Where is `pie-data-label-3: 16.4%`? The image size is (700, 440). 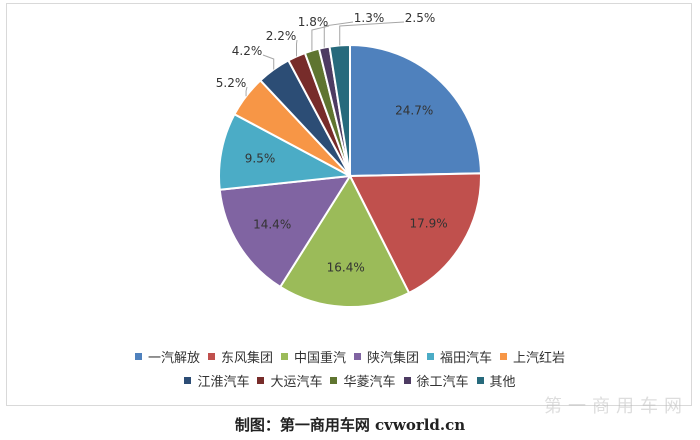
pie-data-label-3: 16.4% is located at coordinates (346, 268).